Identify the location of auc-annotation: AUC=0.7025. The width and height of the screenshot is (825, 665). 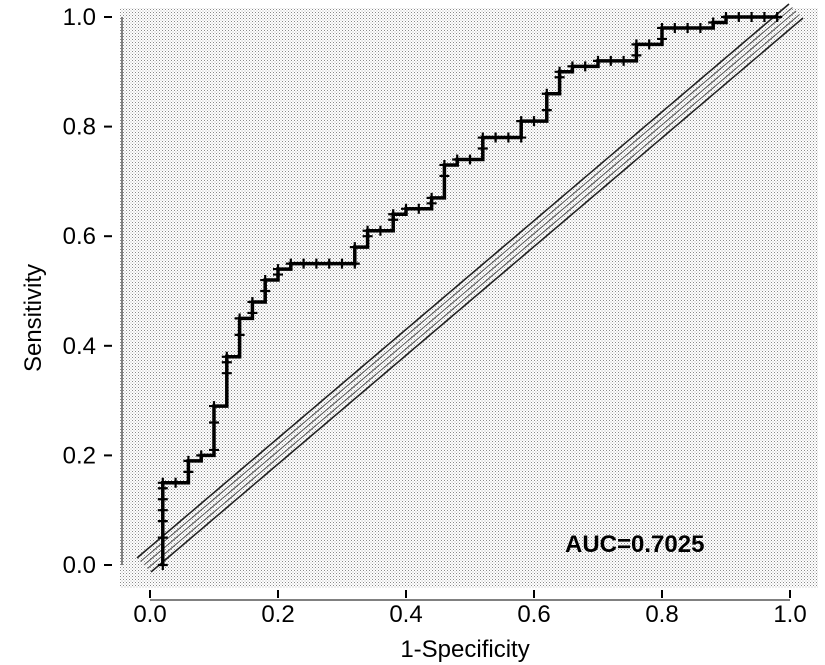
(634, 544).